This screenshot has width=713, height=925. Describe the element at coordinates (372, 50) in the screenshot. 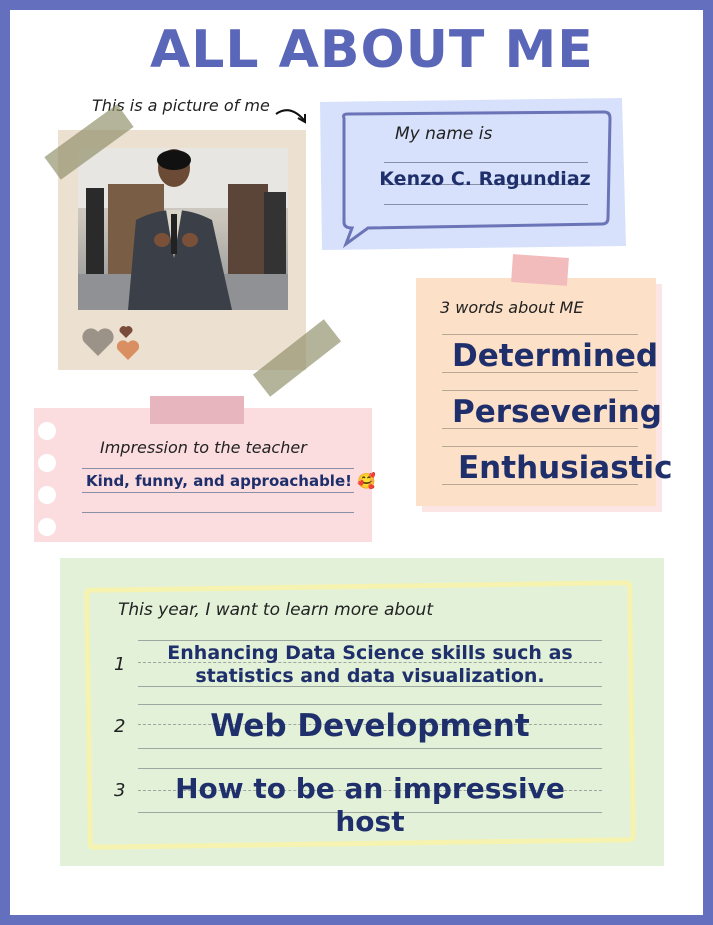

I see `page-title: ALL ABOUT ME` at that location.